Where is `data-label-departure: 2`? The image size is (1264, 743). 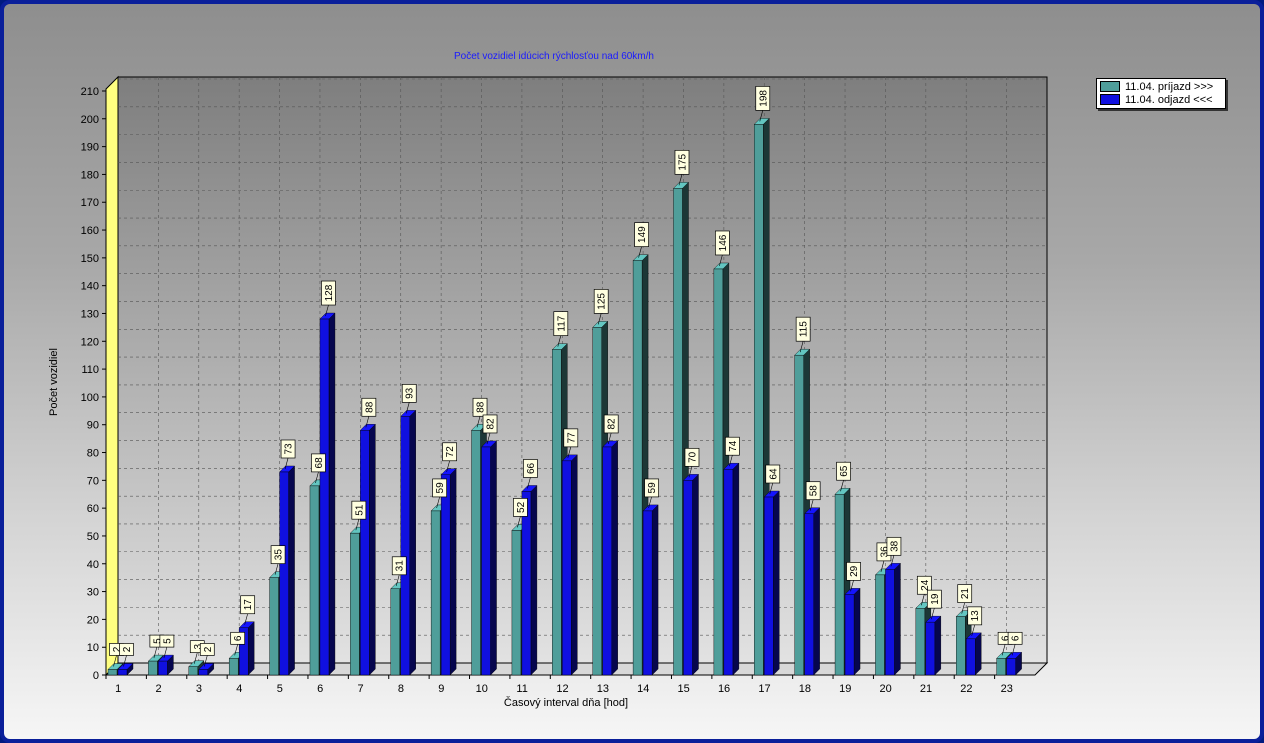 data-label-departure: 2 is located at coordinates (208, 649).